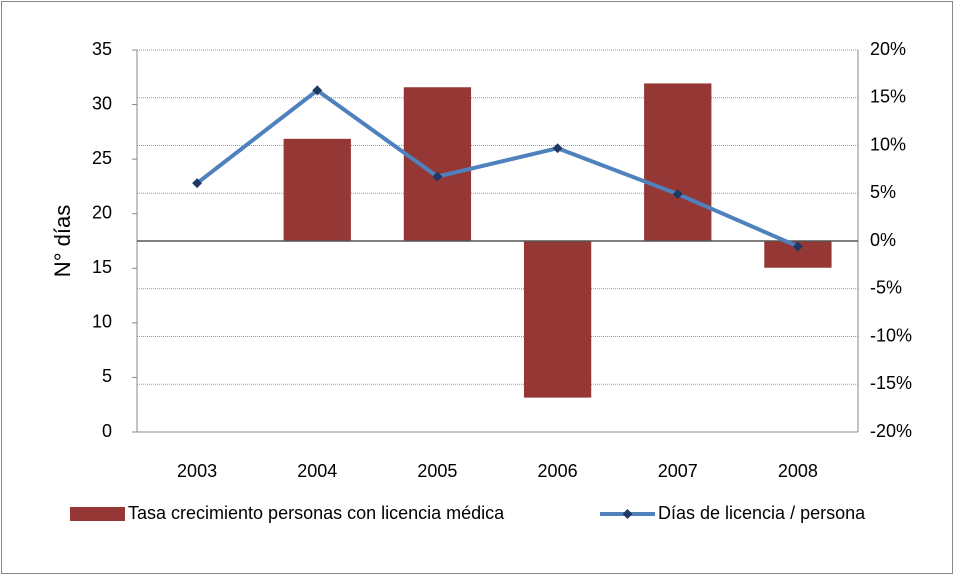 The width and height of the screenshot is (955, 581). I want to click on y-tick-label: 5, so click(107, 376).